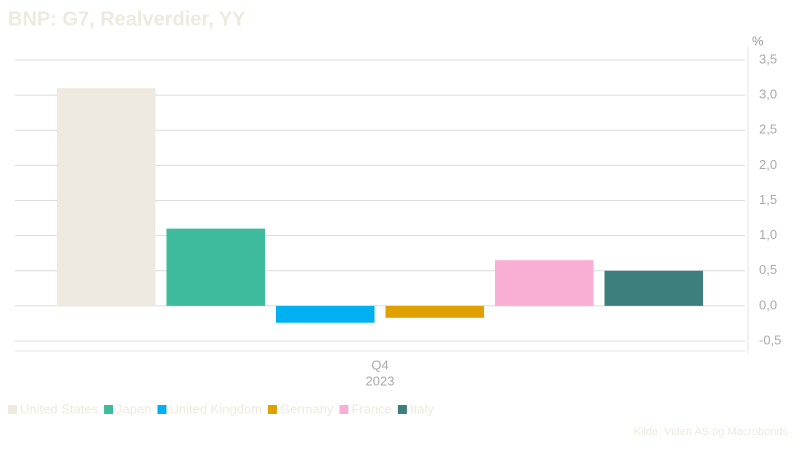 Image resolution: width=800 pixels, height=450 pixels. What do you see at coordinates (371, 408) in the screenshot?
I see `legend-label: France` at bounding box center [371, 408].